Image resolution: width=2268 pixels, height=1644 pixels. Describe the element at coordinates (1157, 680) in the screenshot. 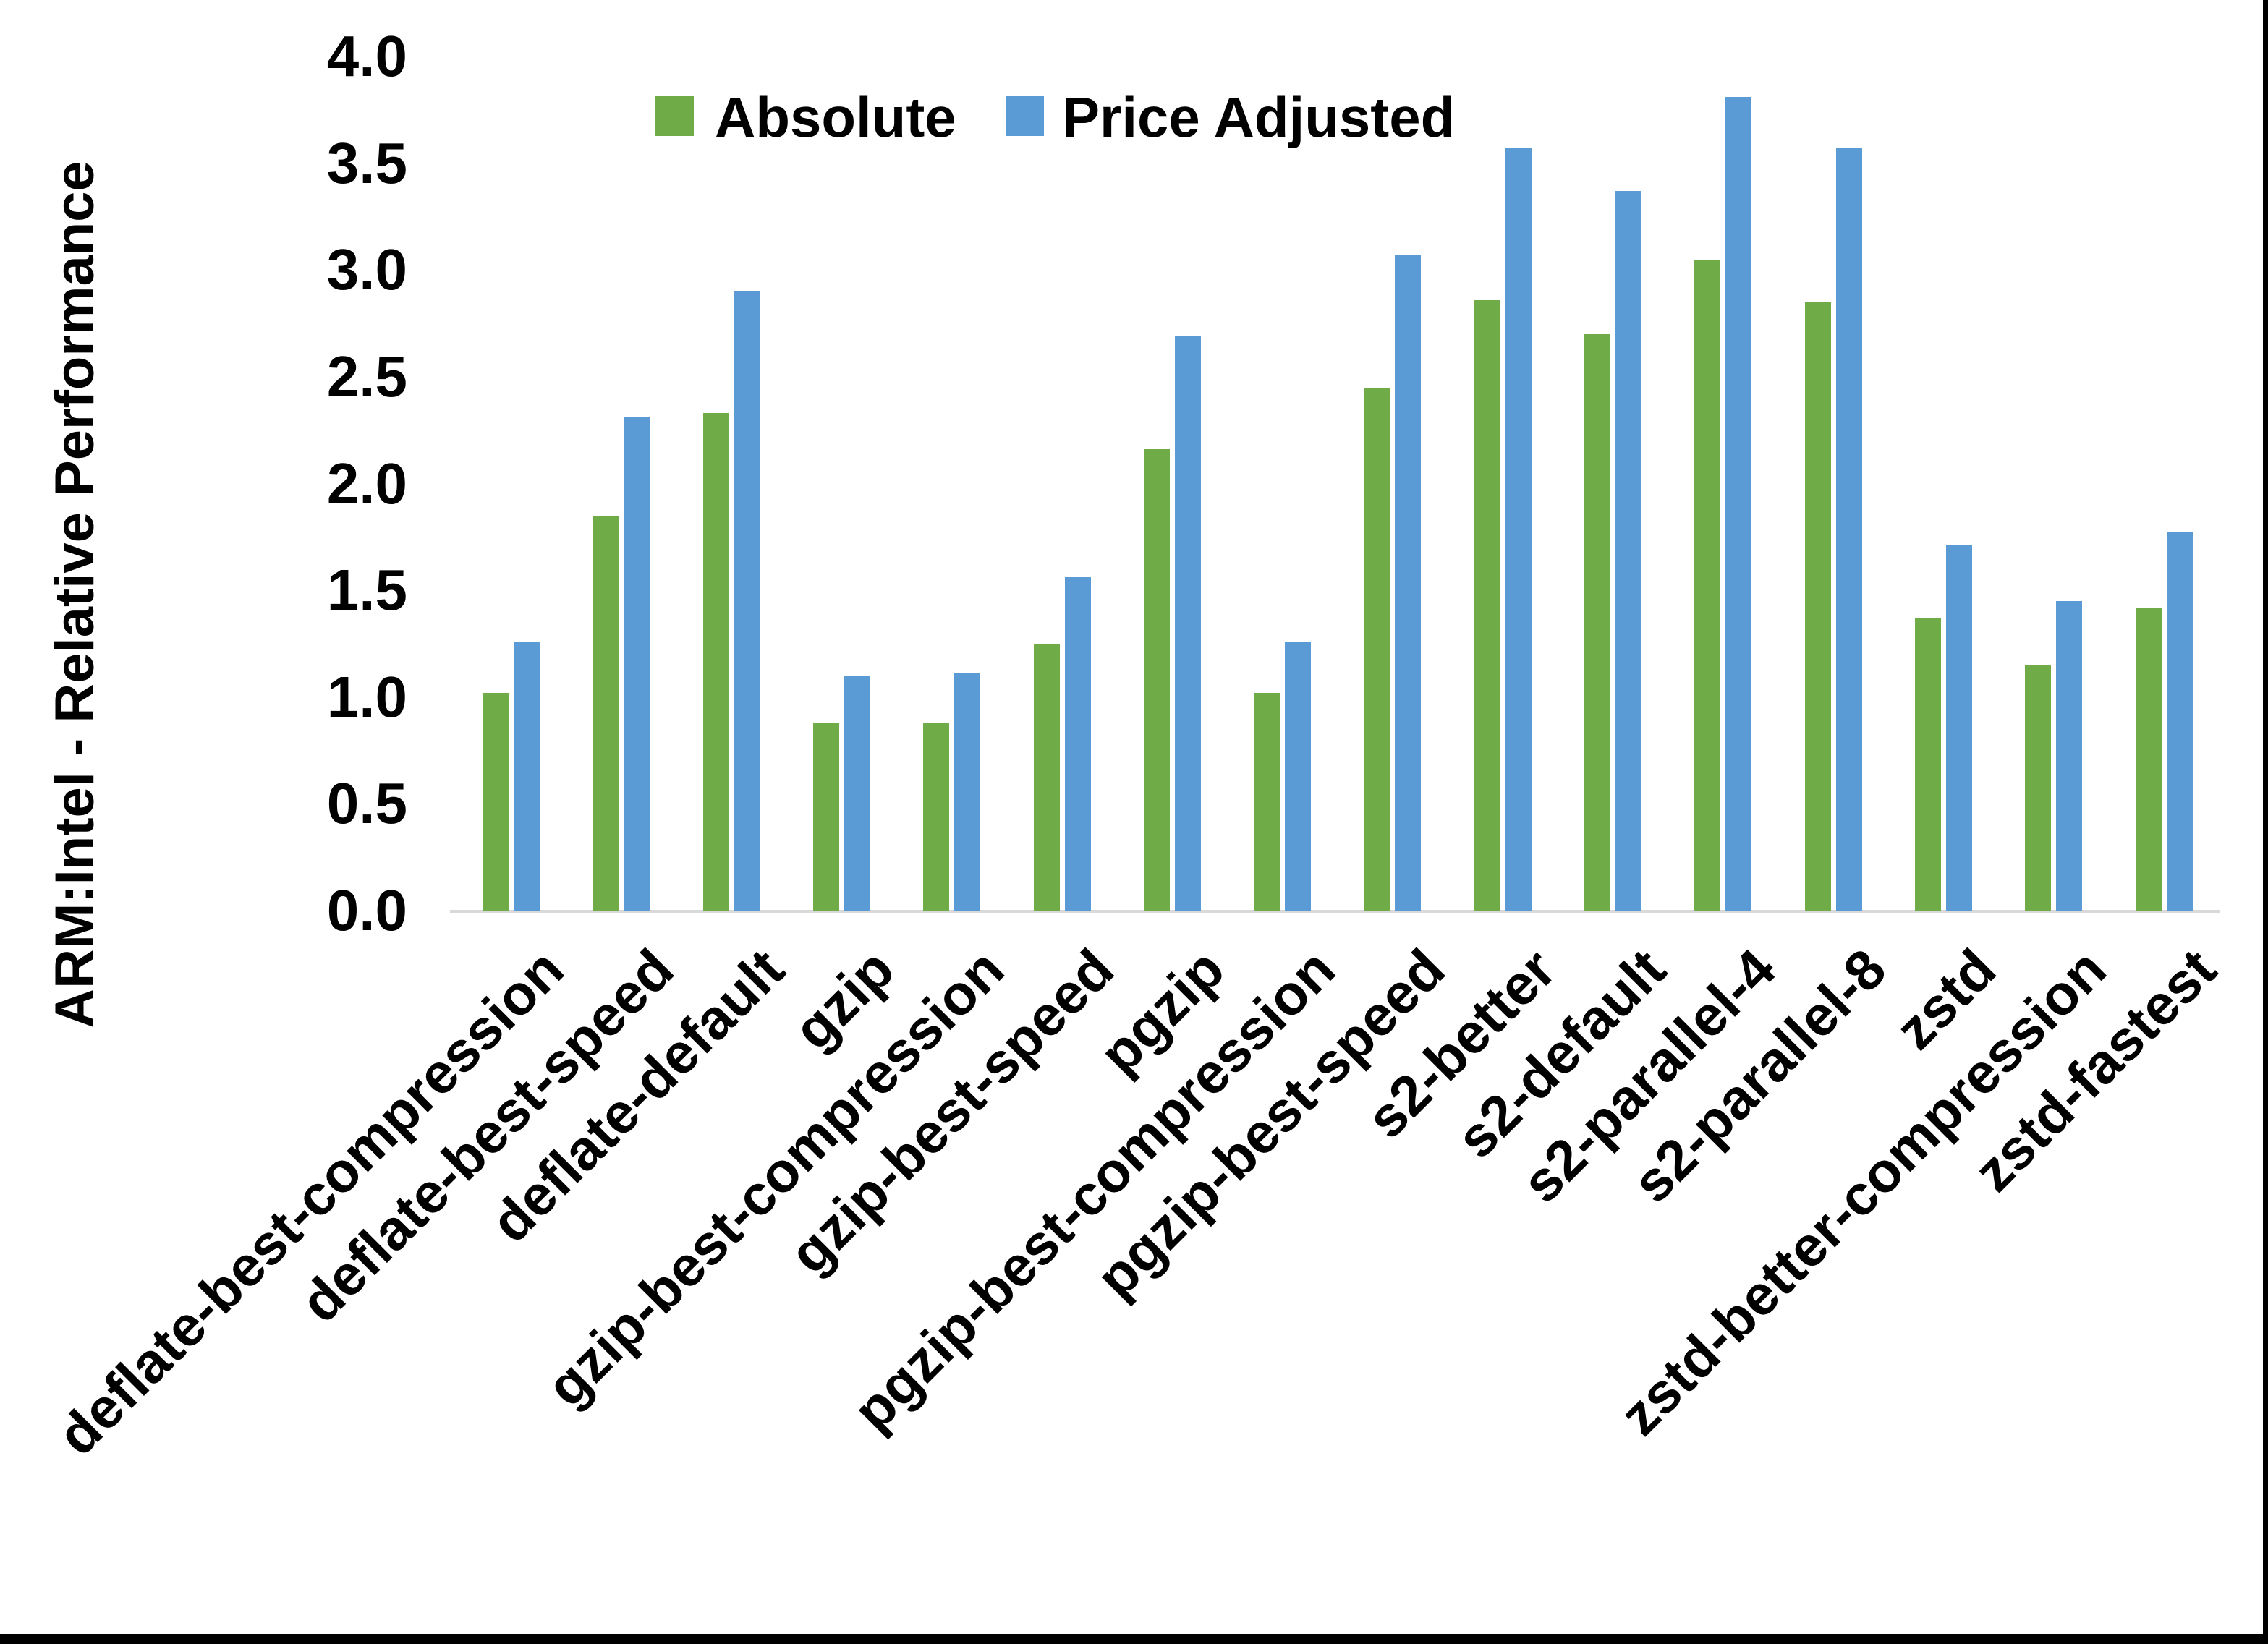

I see `bar-absolute-pgzip` at that location.